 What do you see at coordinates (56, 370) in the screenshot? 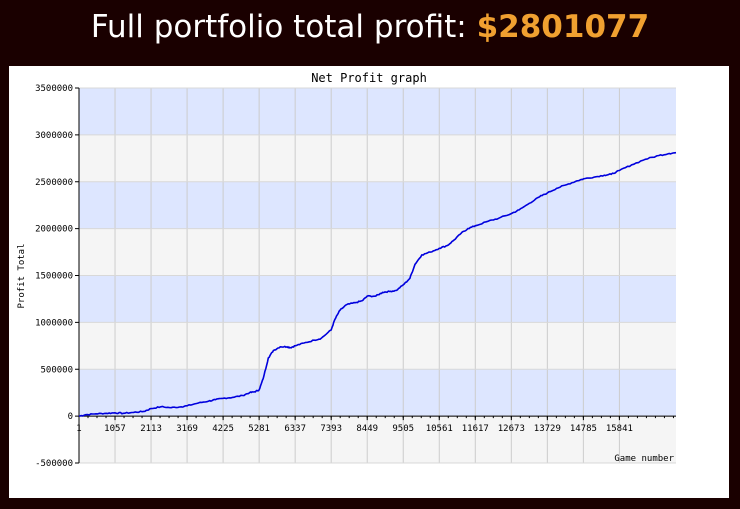
I see `y-tick-label: 500000` at bounding box center [56, 370].